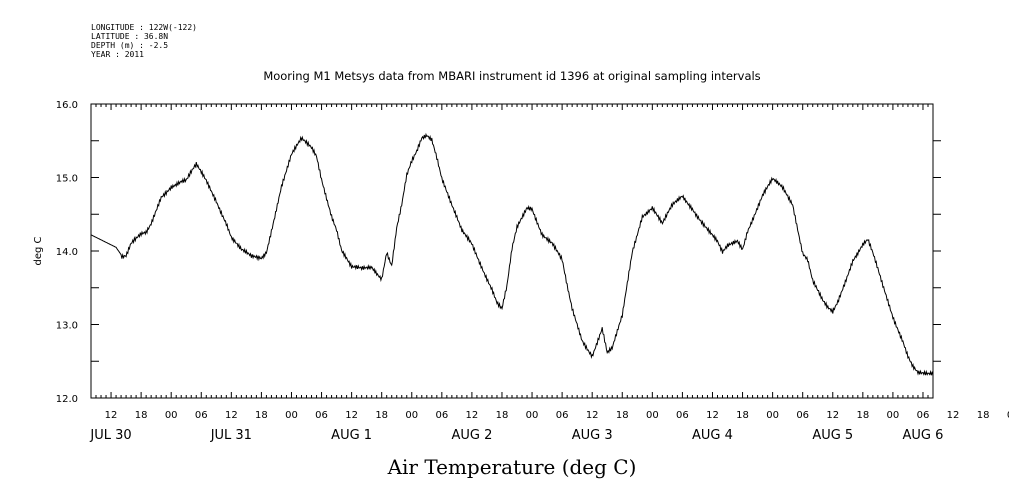 The height and width of the screenshot is (504, 1009). Describe the element at coordinates (712, 435) in the screenshot. I see `date-label: AUG 4` at that location.